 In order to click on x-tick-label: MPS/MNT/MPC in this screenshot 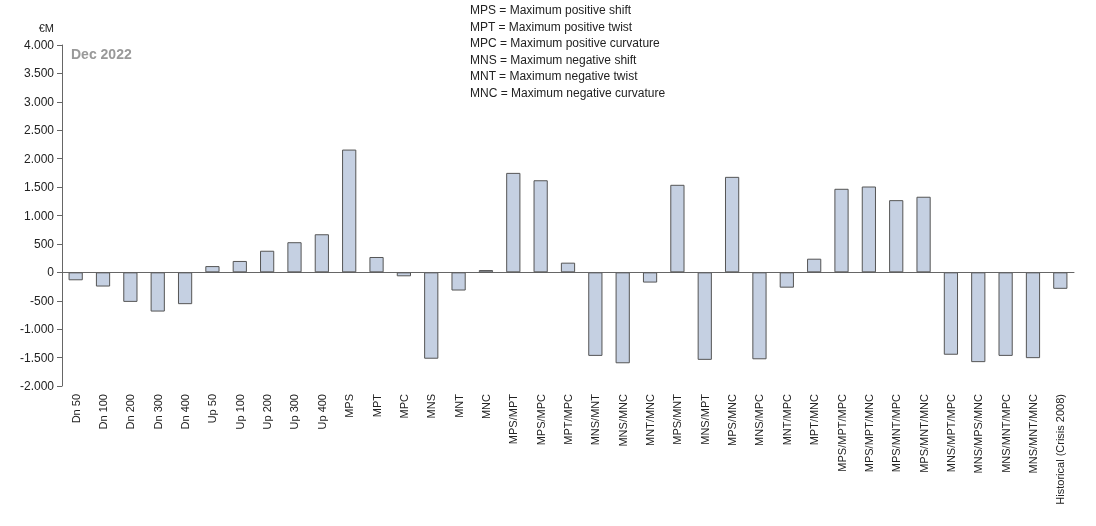, I will do `click(896, 433)`.